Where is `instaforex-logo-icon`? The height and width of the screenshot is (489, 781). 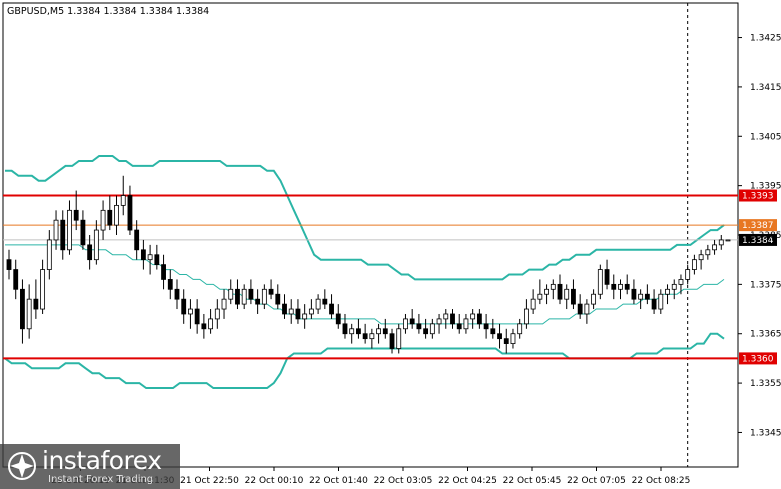
instaforex-logo-icon is located at coordinates (22, 466).